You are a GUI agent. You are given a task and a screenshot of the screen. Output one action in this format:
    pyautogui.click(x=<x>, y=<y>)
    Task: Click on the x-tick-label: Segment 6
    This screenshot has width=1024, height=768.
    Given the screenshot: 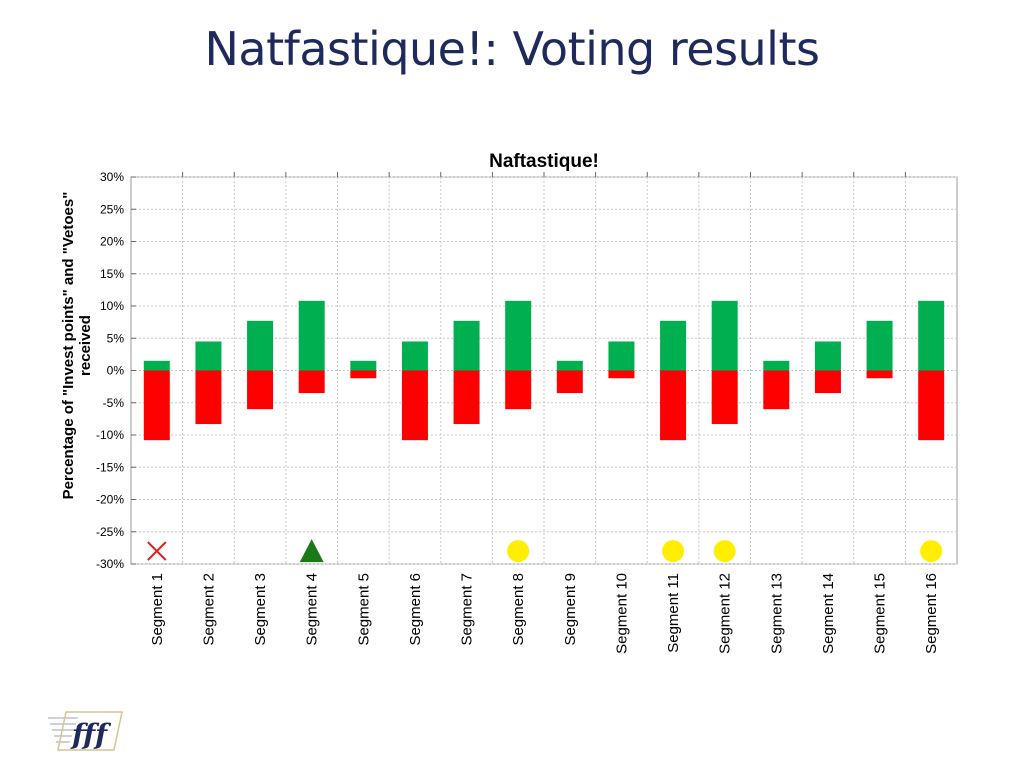 What is the action you would take?
    pyautogui.click(x=415, y=609)
    